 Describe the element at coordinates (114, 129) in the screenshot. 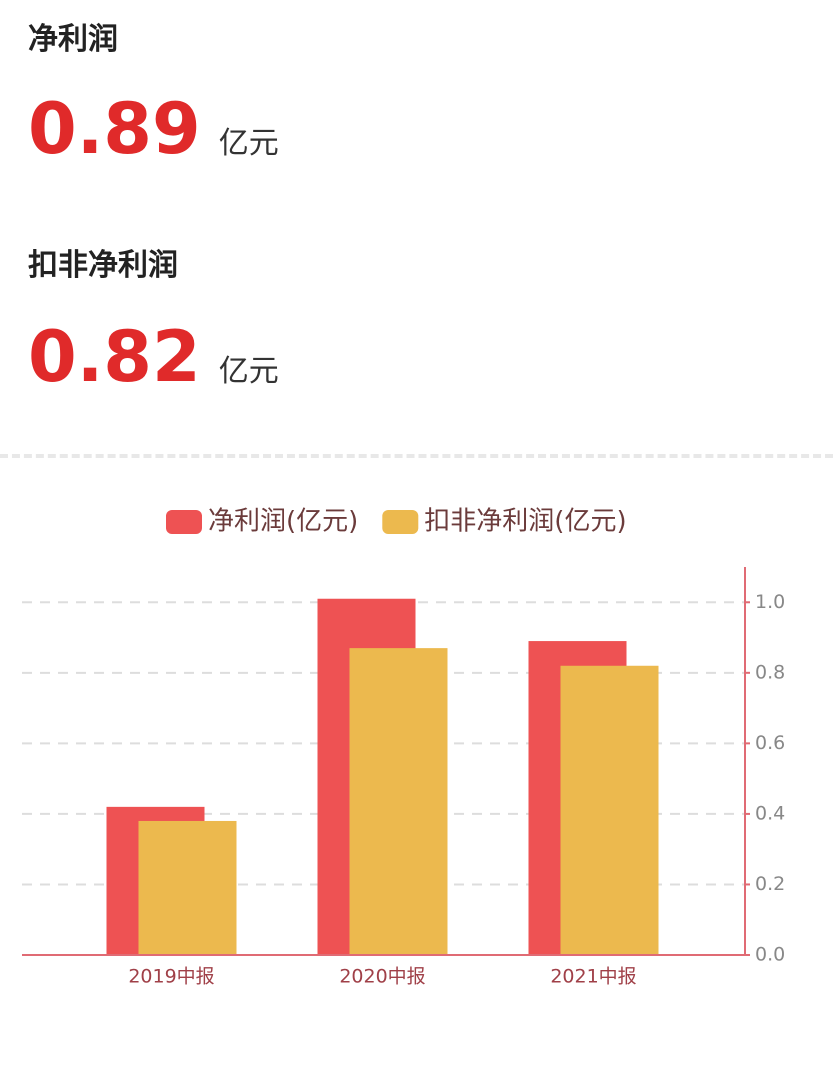

I see `metric-value: 0.89` at that location.